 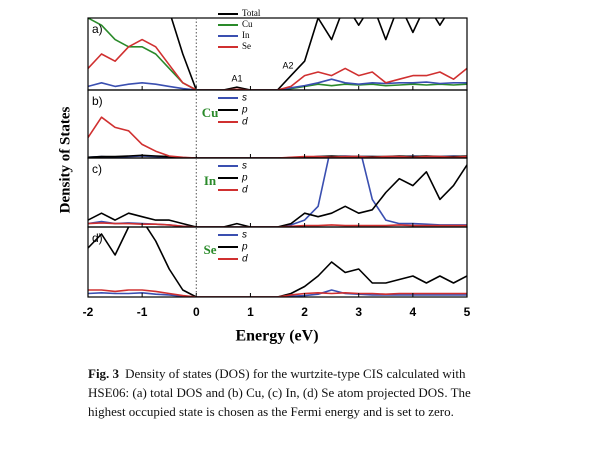 What do you see at coordinates (413, 312) in the screenshot?
I see `x-tick-label: 4` at bounding box center [413, 312].